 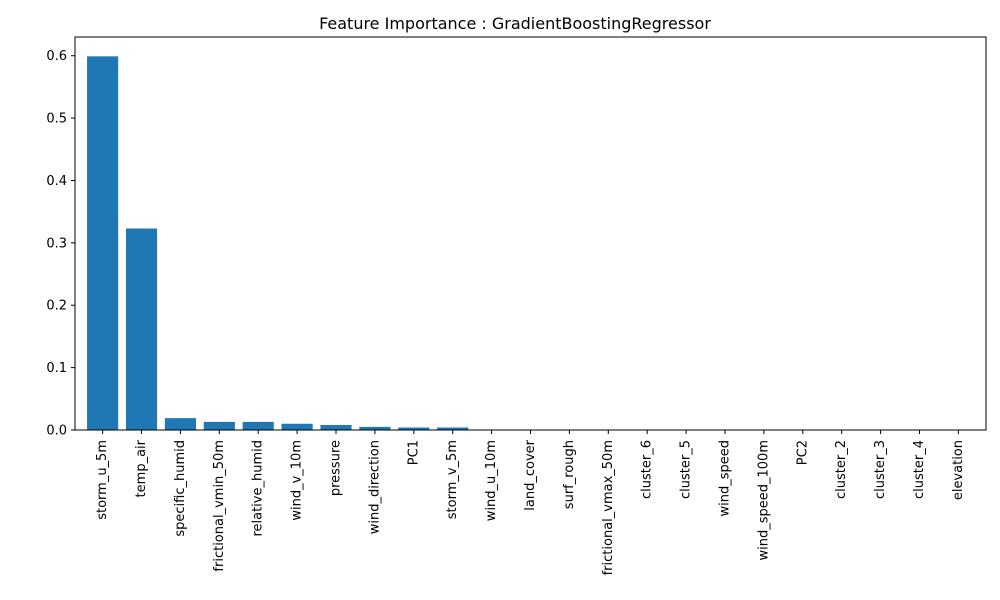 I want to click on bar-storm_v_5m, so click(x=453, y=428).